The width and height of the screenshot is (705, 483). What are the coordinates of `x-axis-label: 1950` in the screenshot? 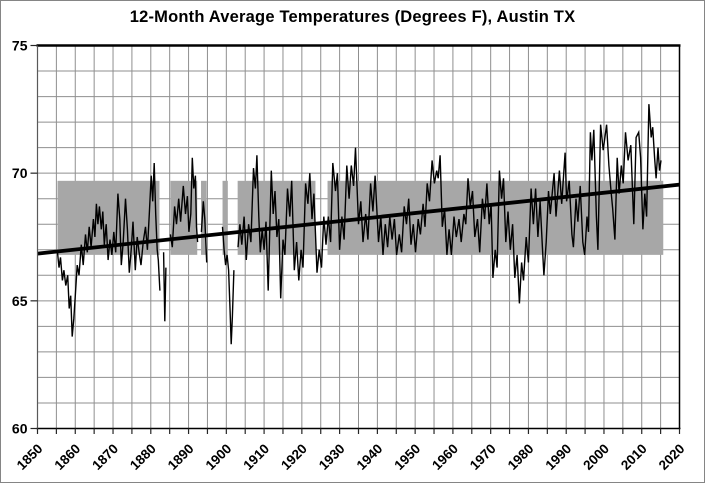 It's located at (407, 457).